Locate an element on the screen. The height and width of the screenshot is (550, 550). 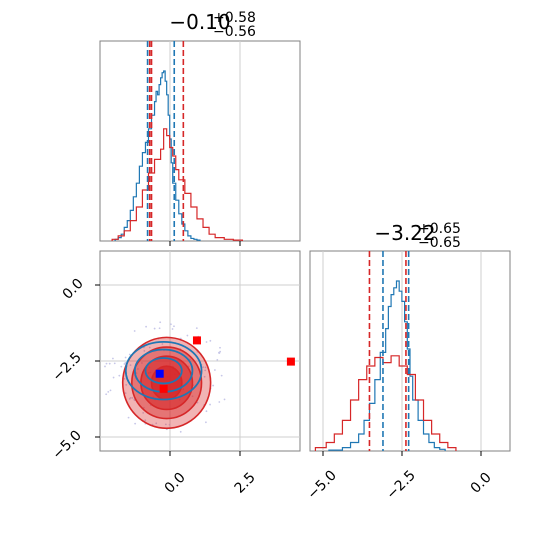
title-1-main: −0.10 is located at coordinates (199, 22).